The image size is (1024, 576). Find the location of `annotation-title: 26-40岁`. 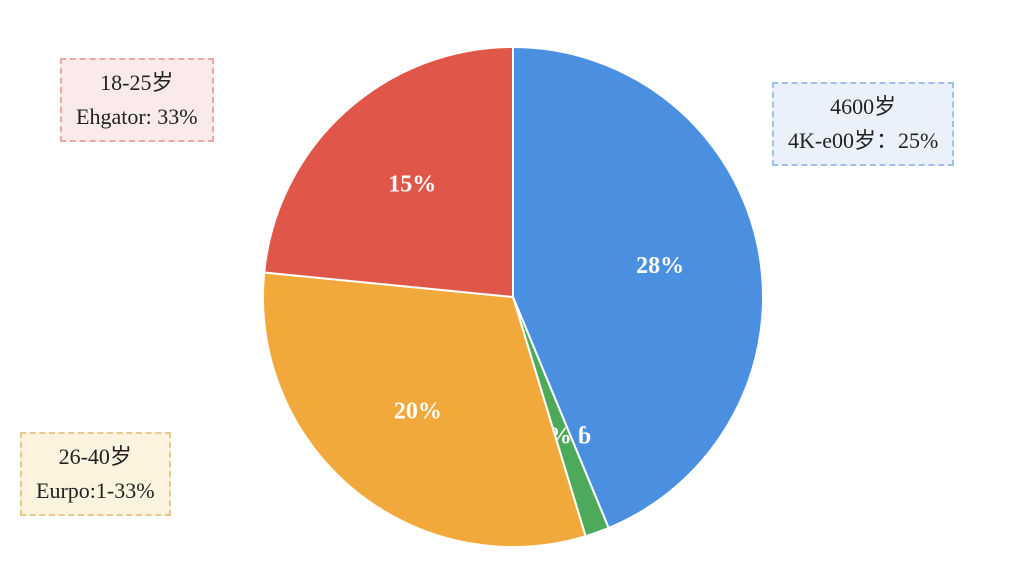

annotation-title: 26-40岁 is located at coordinates (95, 456).